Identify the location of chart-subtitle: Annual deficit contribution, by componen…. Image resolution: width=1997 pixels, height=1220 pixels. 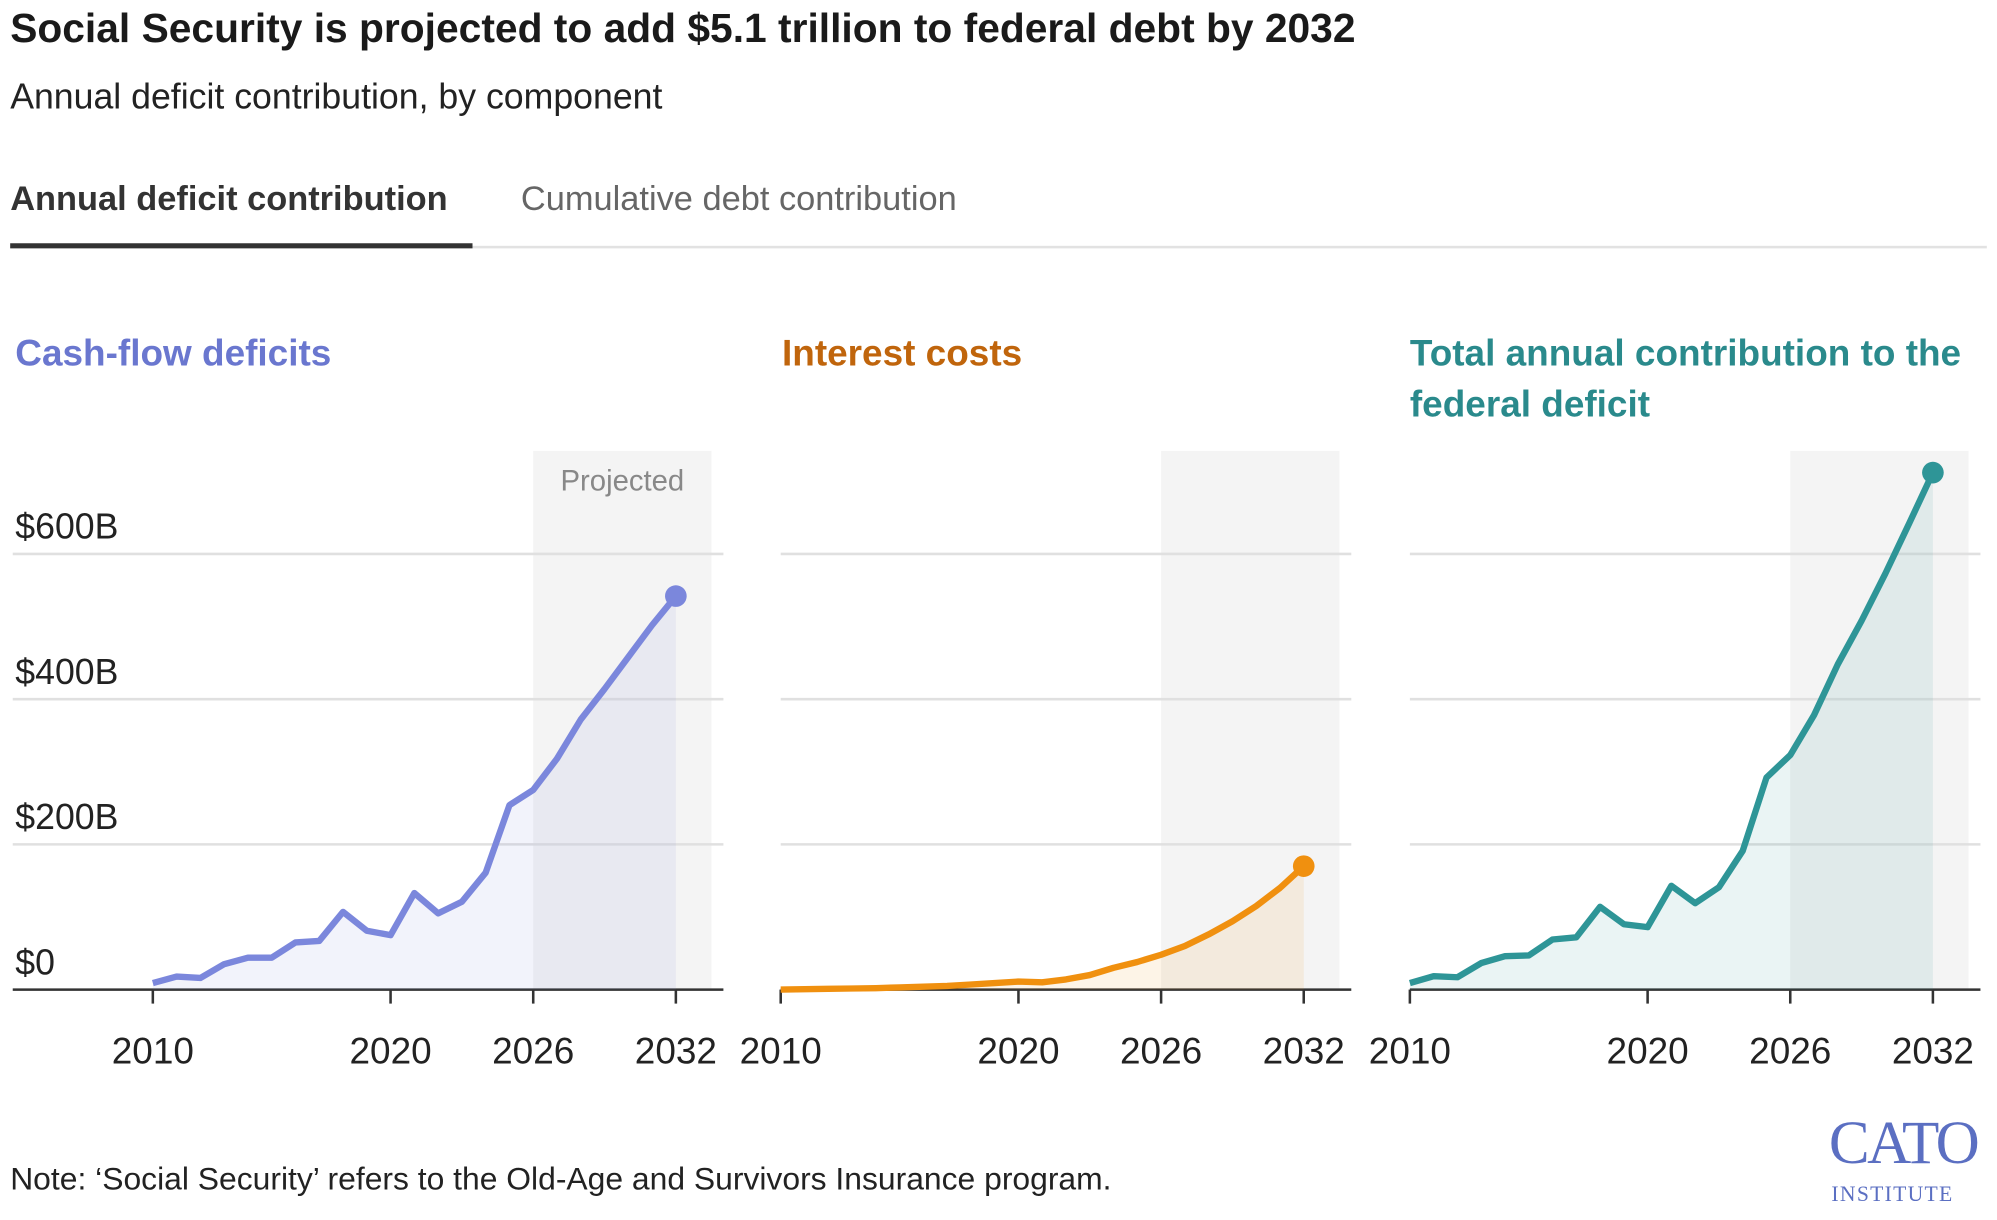
(336, 96).